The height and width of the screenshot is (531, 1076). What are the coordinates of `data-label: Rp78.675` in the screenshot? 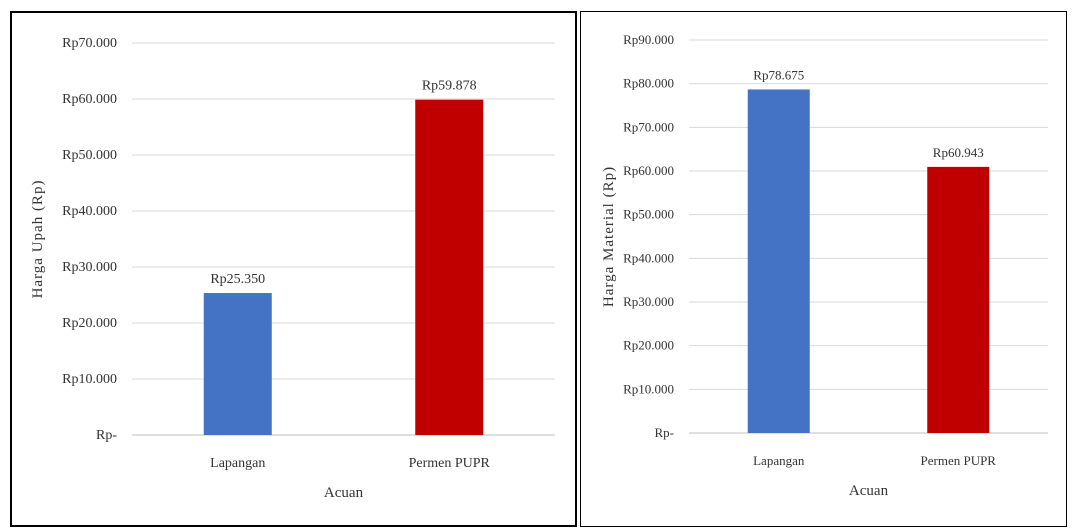 It's located at (778, 74).